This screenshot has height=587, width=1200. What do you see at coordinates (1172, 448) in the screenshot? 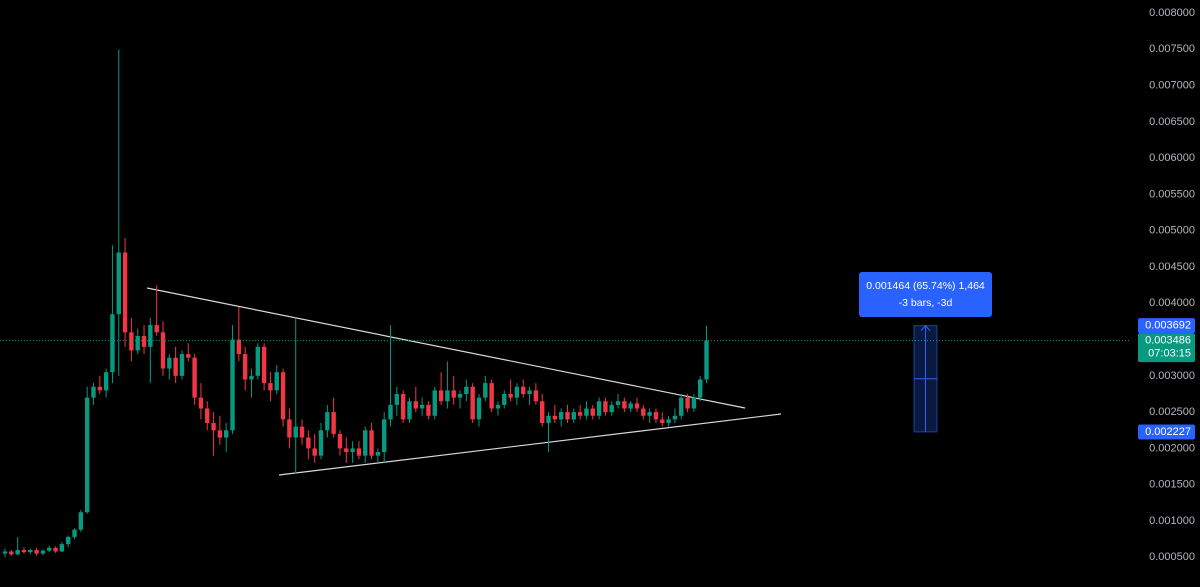
I see `y-tick-label: 0.002000` at bounding box center [1172, 448].